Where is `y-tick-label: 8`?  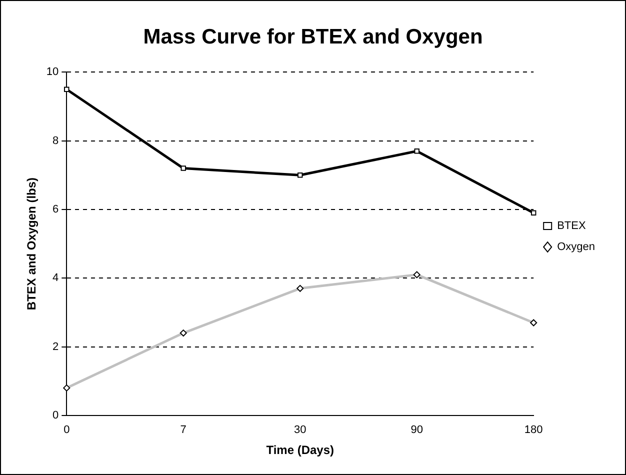 y-tick-label: 8 is located at coordinates (55, 140).